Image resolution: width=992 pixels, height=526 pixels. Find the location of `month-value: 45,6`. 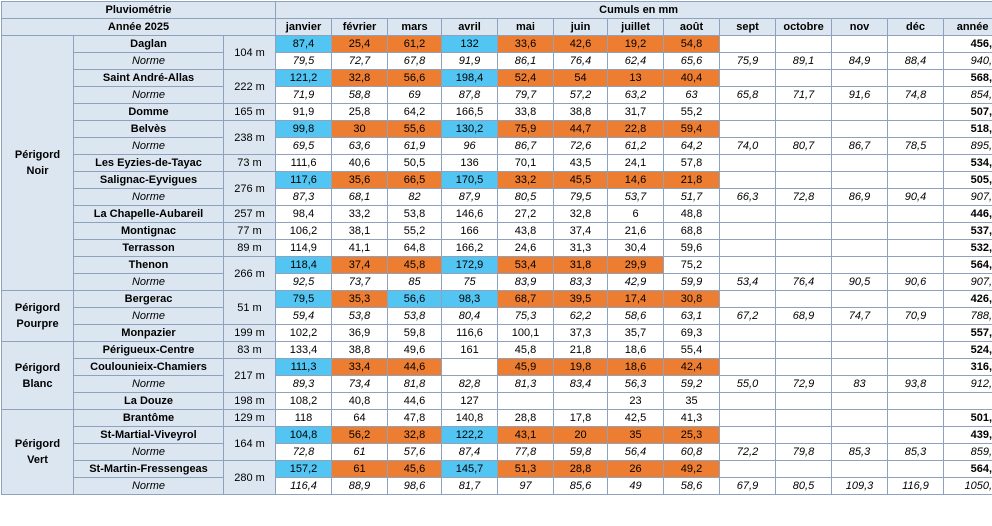

month-value: 45,6 is located at coordinates (415, 469).